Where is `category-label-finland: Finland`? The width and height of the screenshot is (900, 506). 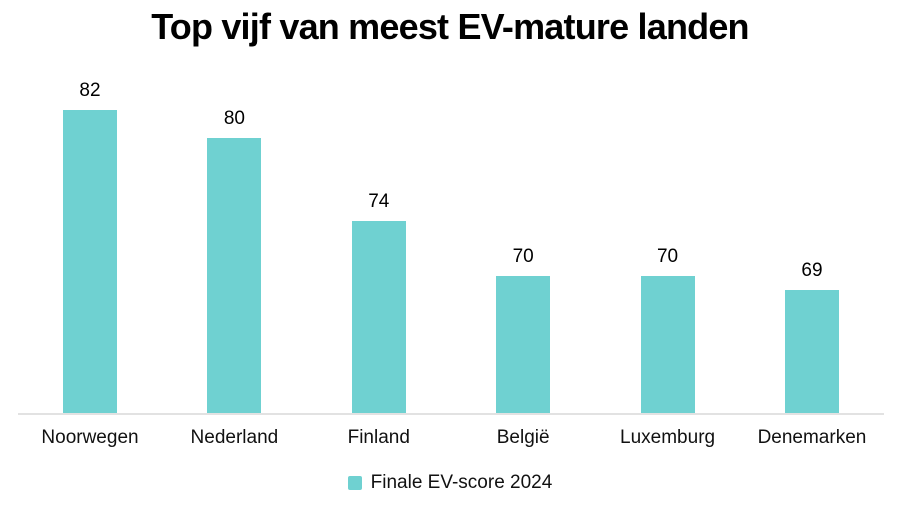
category-label-finland: Finland is located at coordinates (378, 437).